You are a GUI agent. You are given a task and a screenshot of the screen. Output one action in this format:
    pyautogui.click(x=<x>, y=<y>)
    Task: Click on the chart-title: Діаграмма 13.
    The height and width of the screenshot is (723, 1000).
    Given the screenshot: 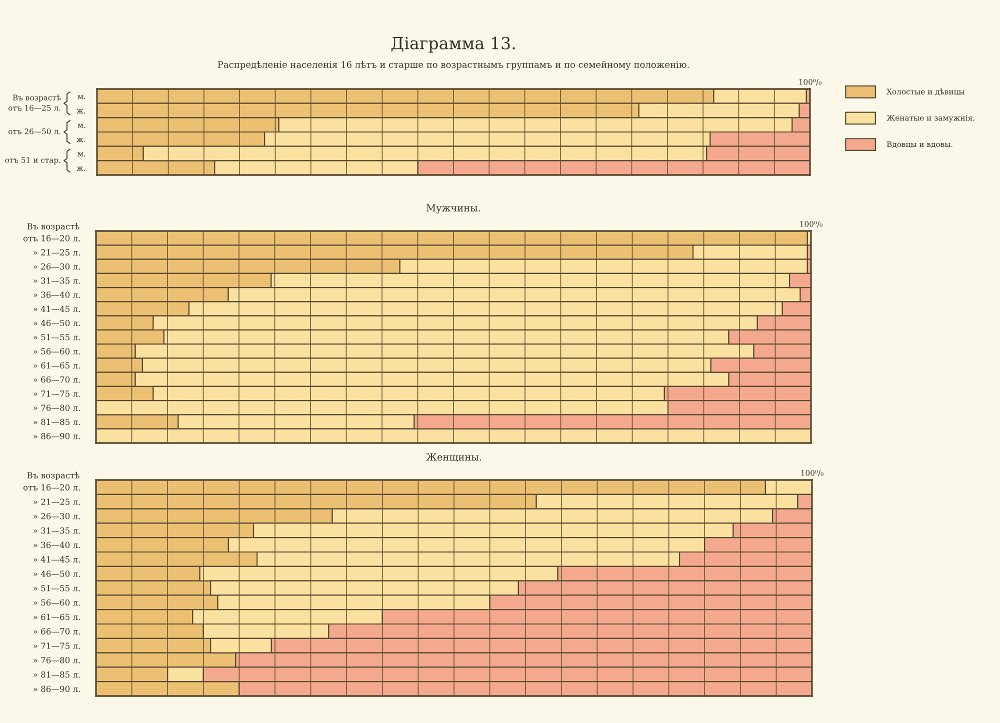 What is the action you would take?
    pyautogui.click(x=453, y=44)
    